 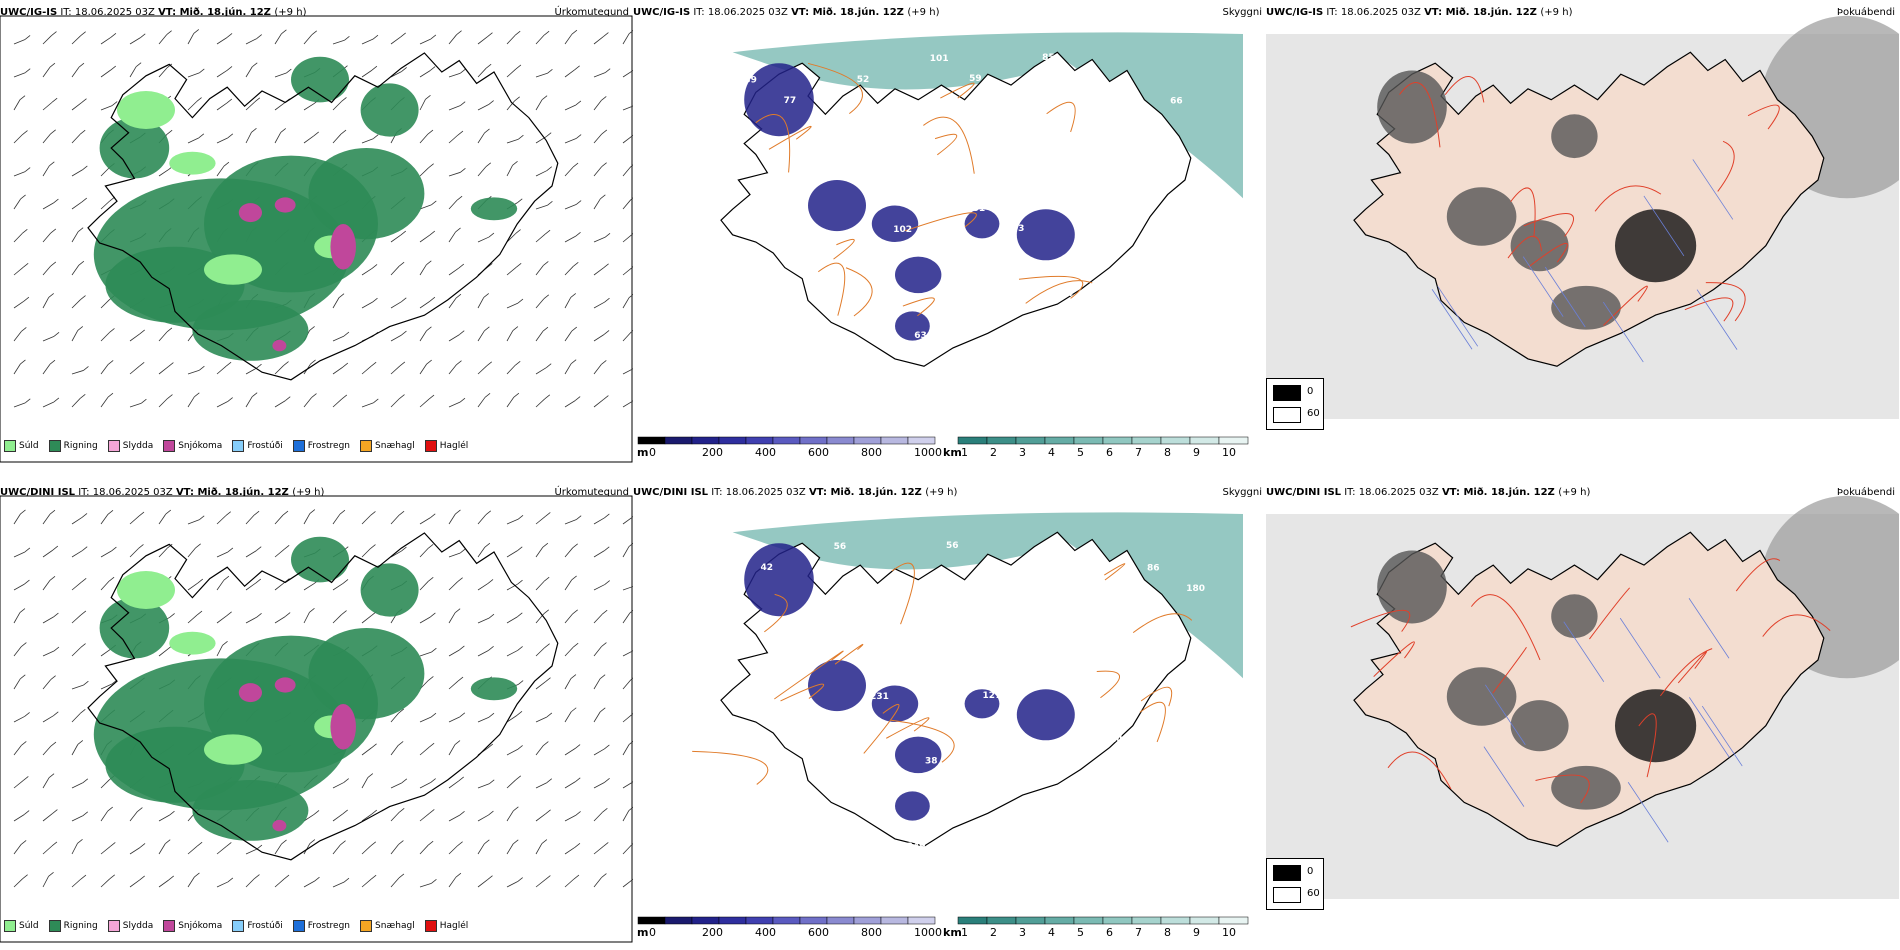 What do you see at coordinates (993, 452) in the screenshot?
I see `visibility-tick: 2` at bounding box center [993, 452].